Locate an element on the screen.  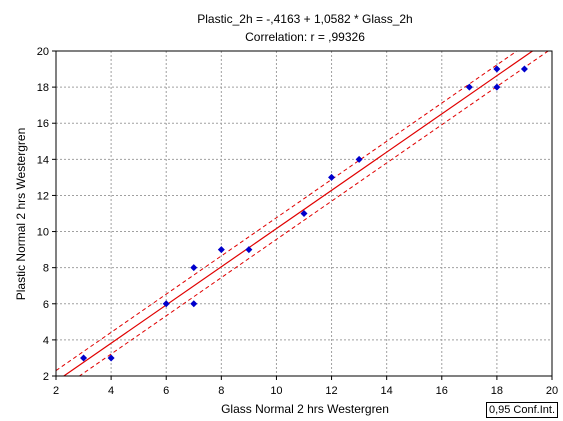
x-tick-label: 6 is located at coordinates (166, 391).